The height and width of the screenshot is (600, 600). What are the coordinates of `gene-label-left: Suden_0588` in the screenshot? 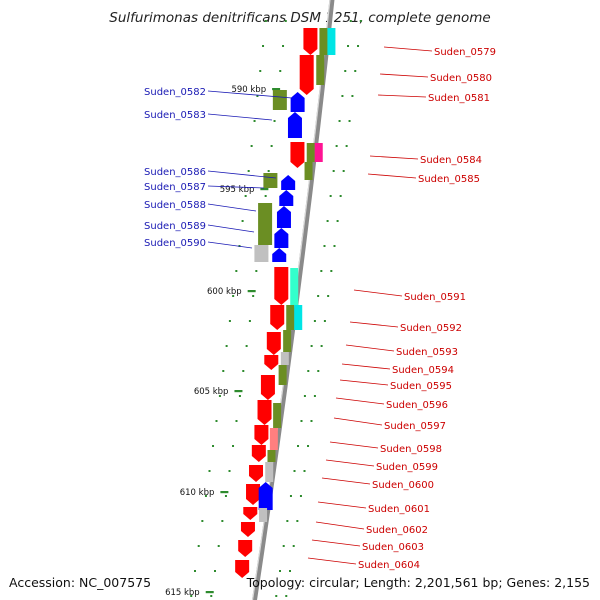 It's located at (175, 205).